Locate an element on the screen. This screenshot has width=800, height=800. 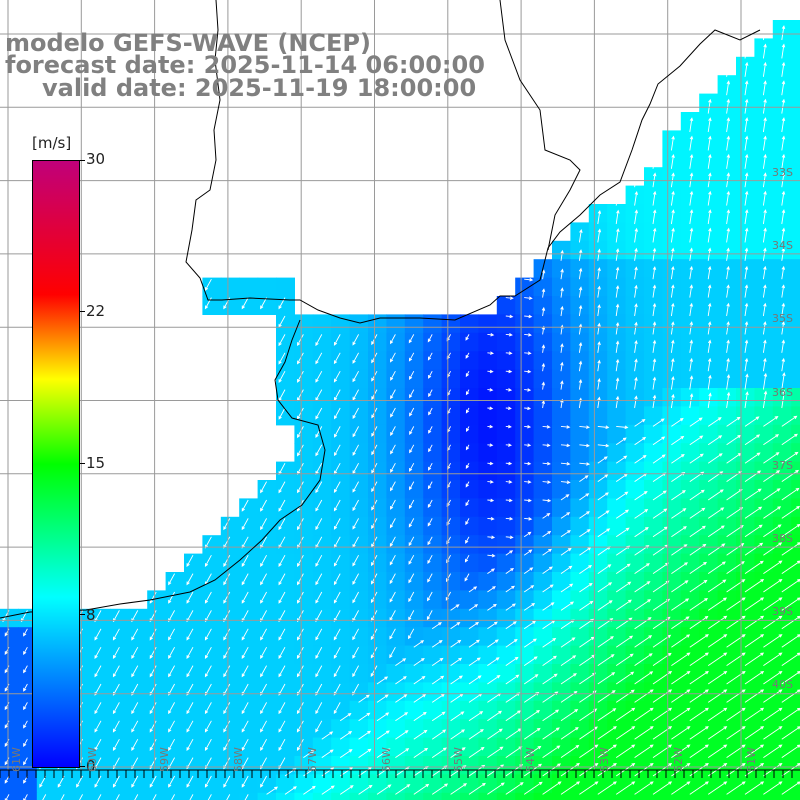
colorbar-mark is located at coordinates (82, 766).